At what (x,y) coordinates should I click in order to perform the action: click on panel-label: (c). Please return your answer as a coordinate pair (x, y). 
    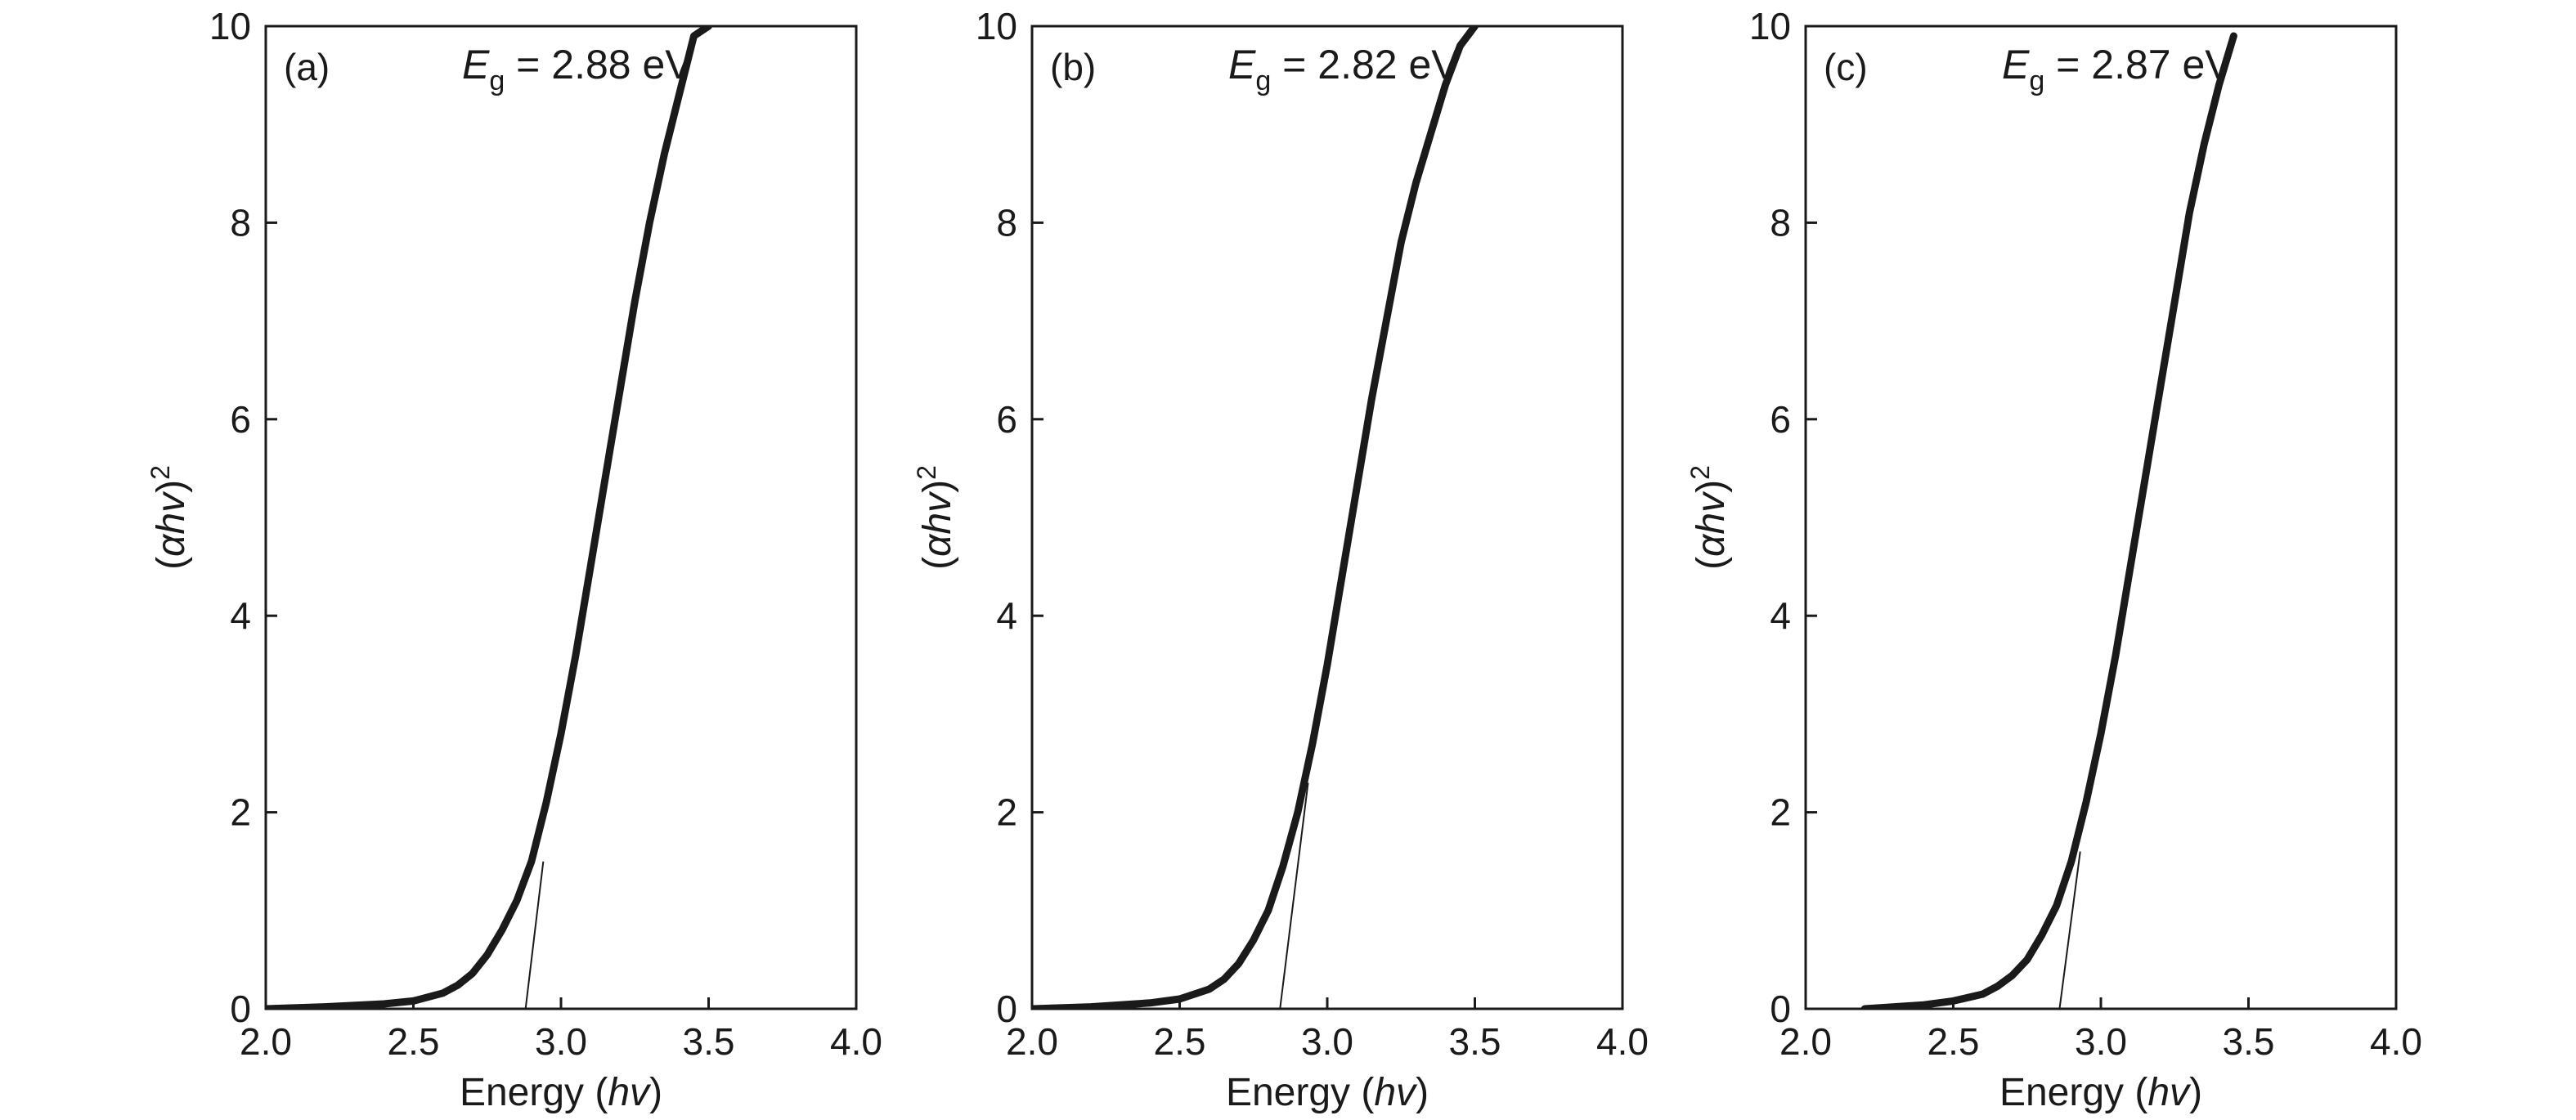
    Looking at the image, I should click on (1846, 67).